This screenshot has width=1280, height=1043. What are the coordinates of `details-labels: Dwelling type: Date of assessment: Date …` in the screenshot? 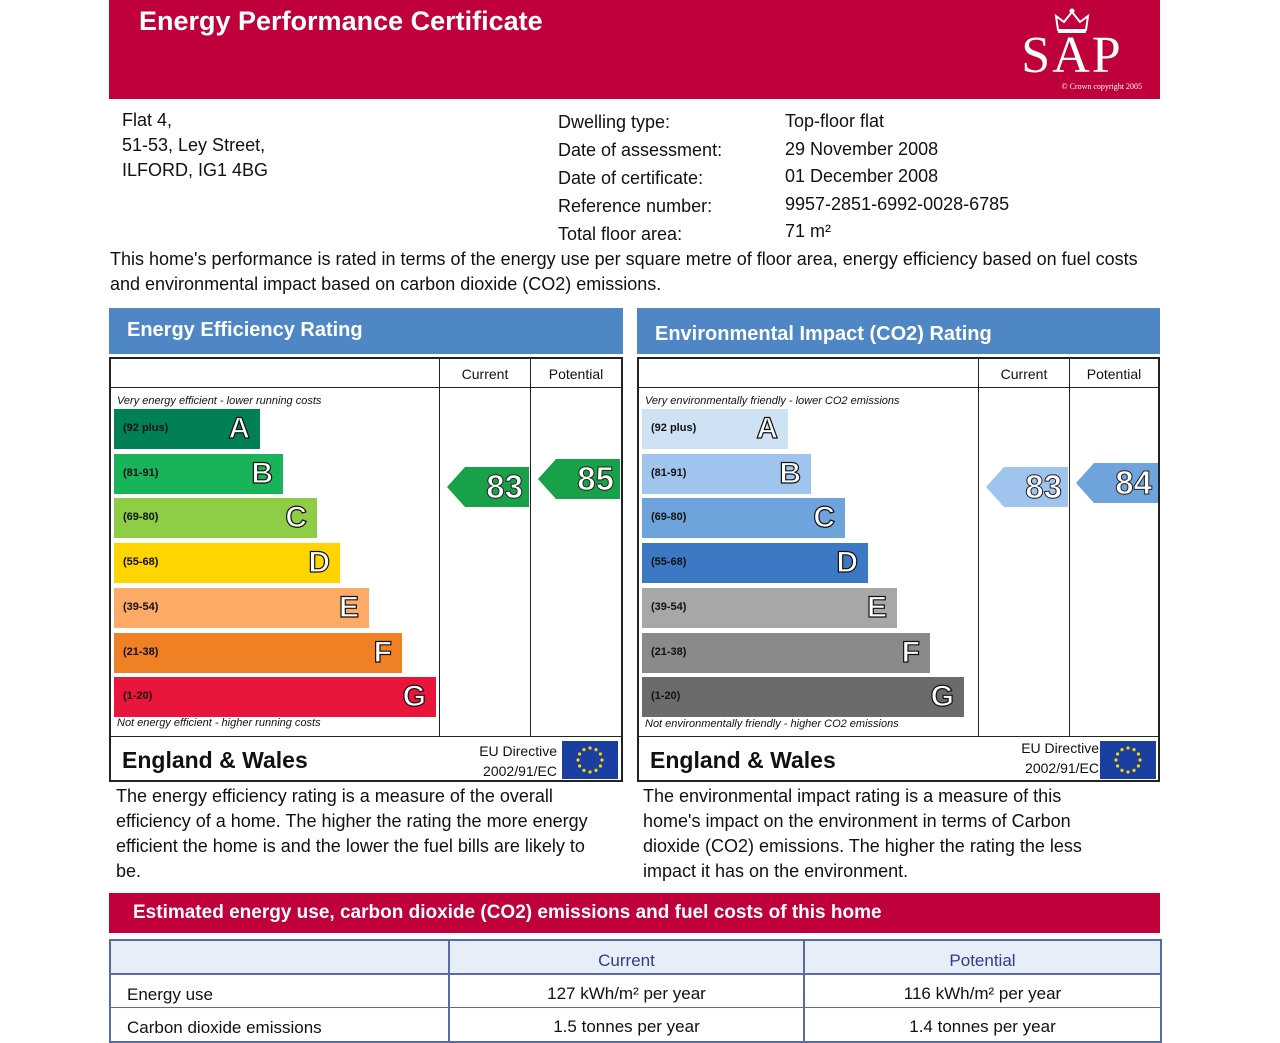 It's located at (640, 178).